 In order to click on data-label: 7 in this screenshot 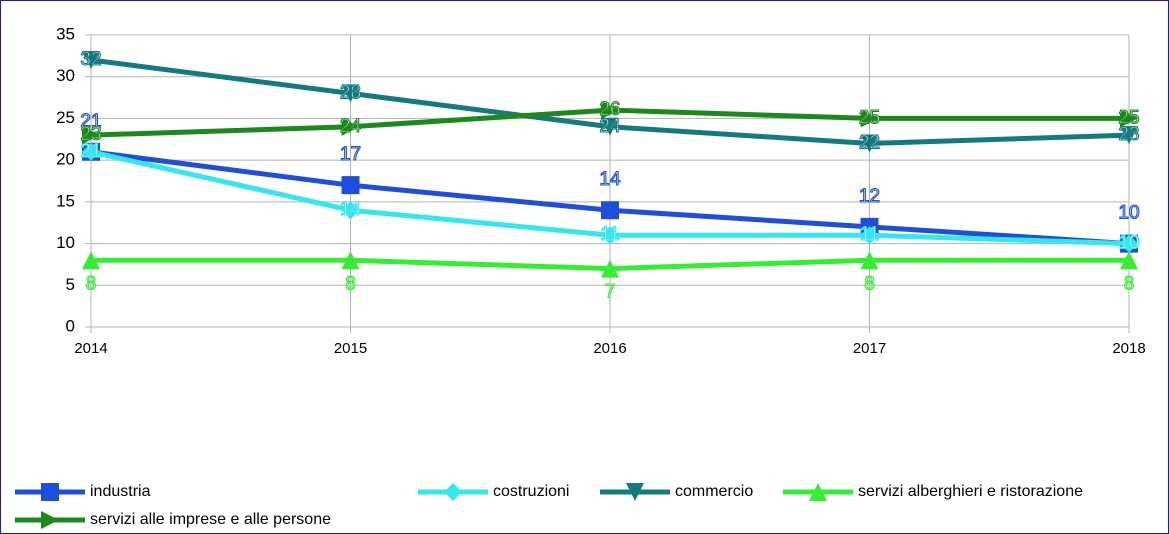, I will do `click(610, 292)`.